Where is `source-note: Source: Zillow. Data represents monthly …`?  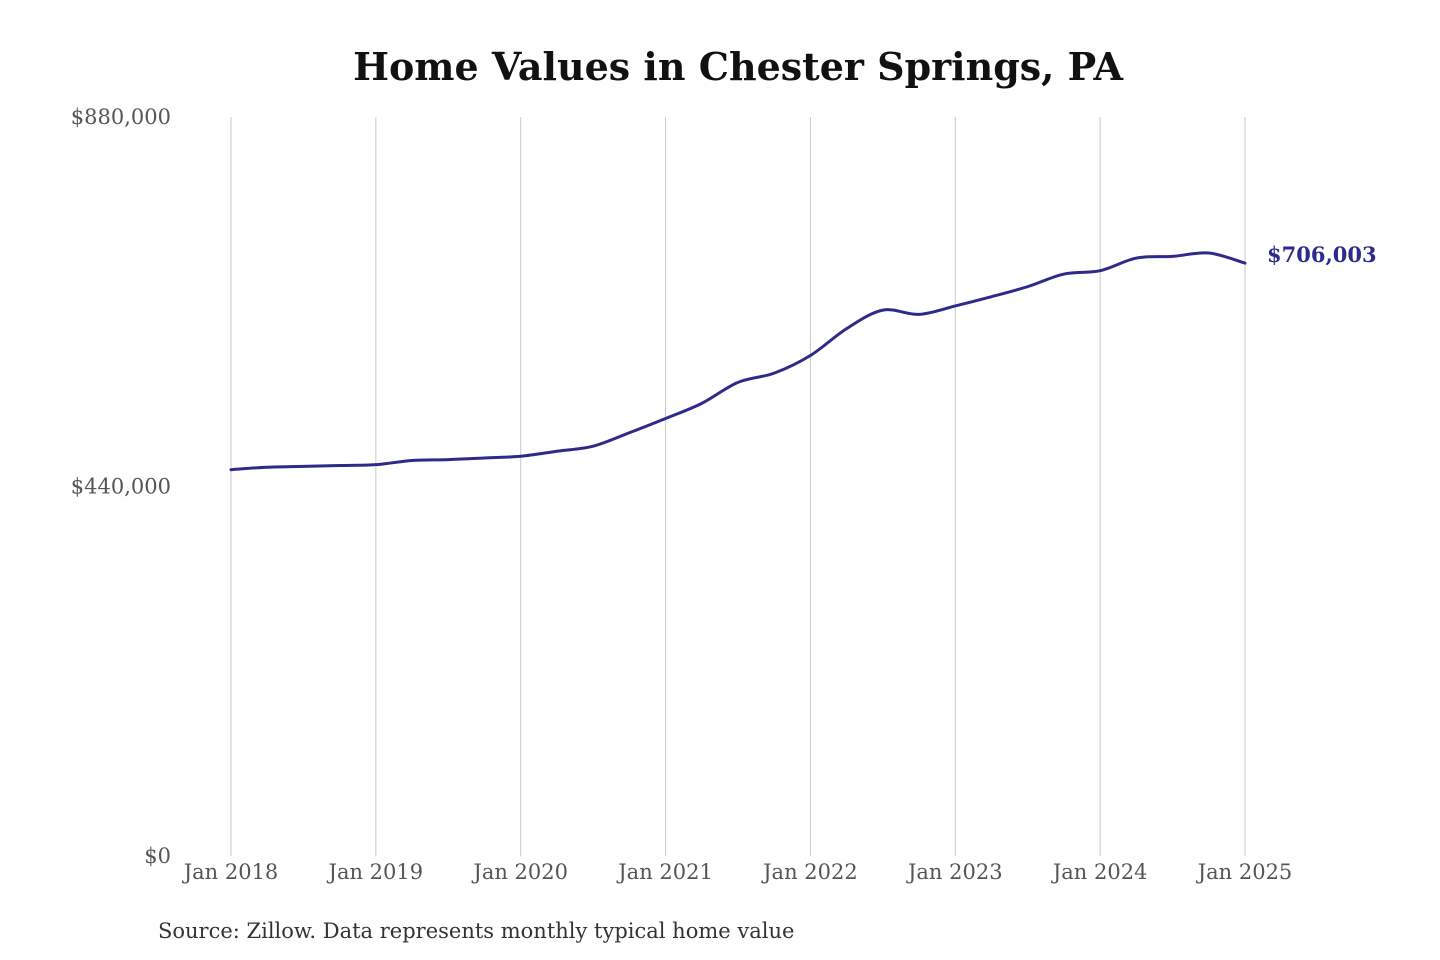
source-note: Source: Zillow. Data represents monthly … is located at coordinates (476, 931).